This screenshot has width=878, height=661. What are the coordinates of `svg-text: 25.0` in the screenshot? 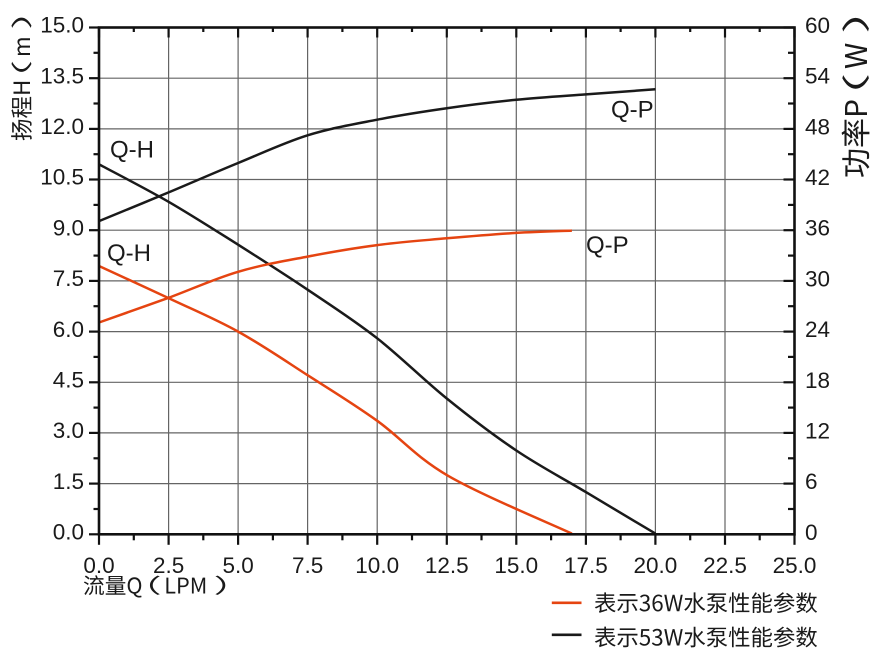 It's located at (795, 565).